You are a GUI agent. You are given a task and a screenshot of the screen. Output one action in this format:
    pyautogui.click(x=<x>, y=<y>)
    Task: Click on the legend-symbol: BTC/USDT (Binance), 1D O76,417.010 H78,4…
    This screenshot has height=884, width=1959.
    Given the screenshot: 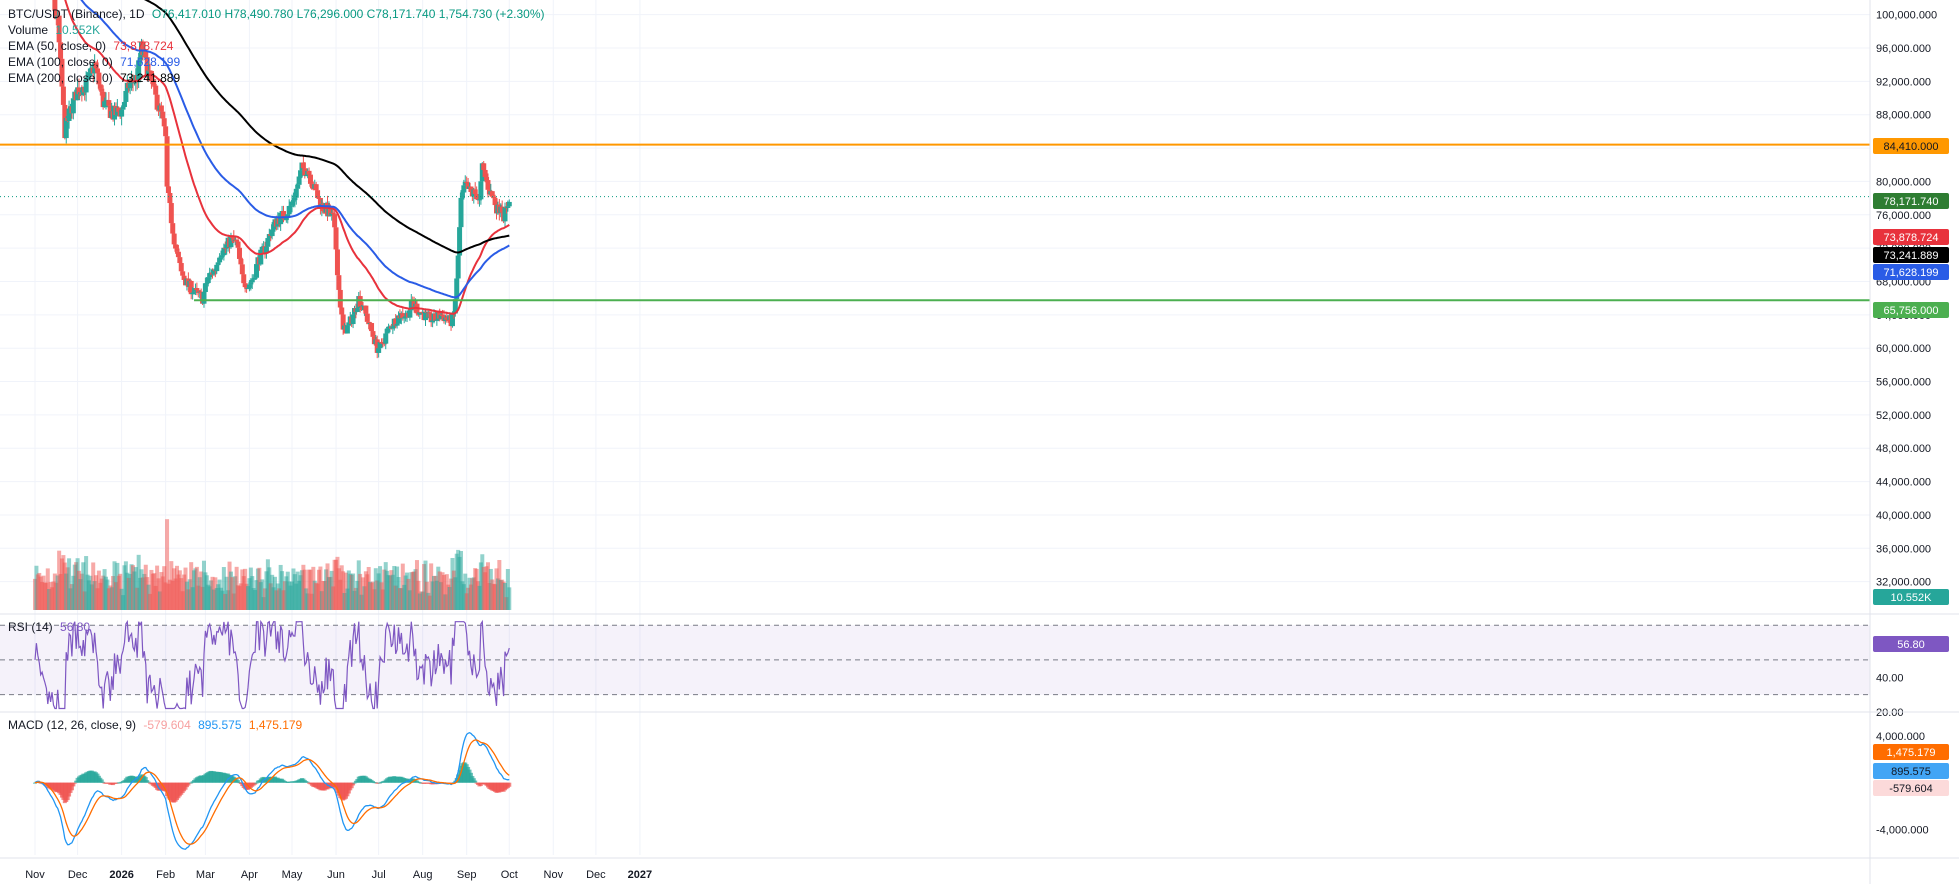 What is the action you would take?
    pyautogui.click(x=278, y=14)
    